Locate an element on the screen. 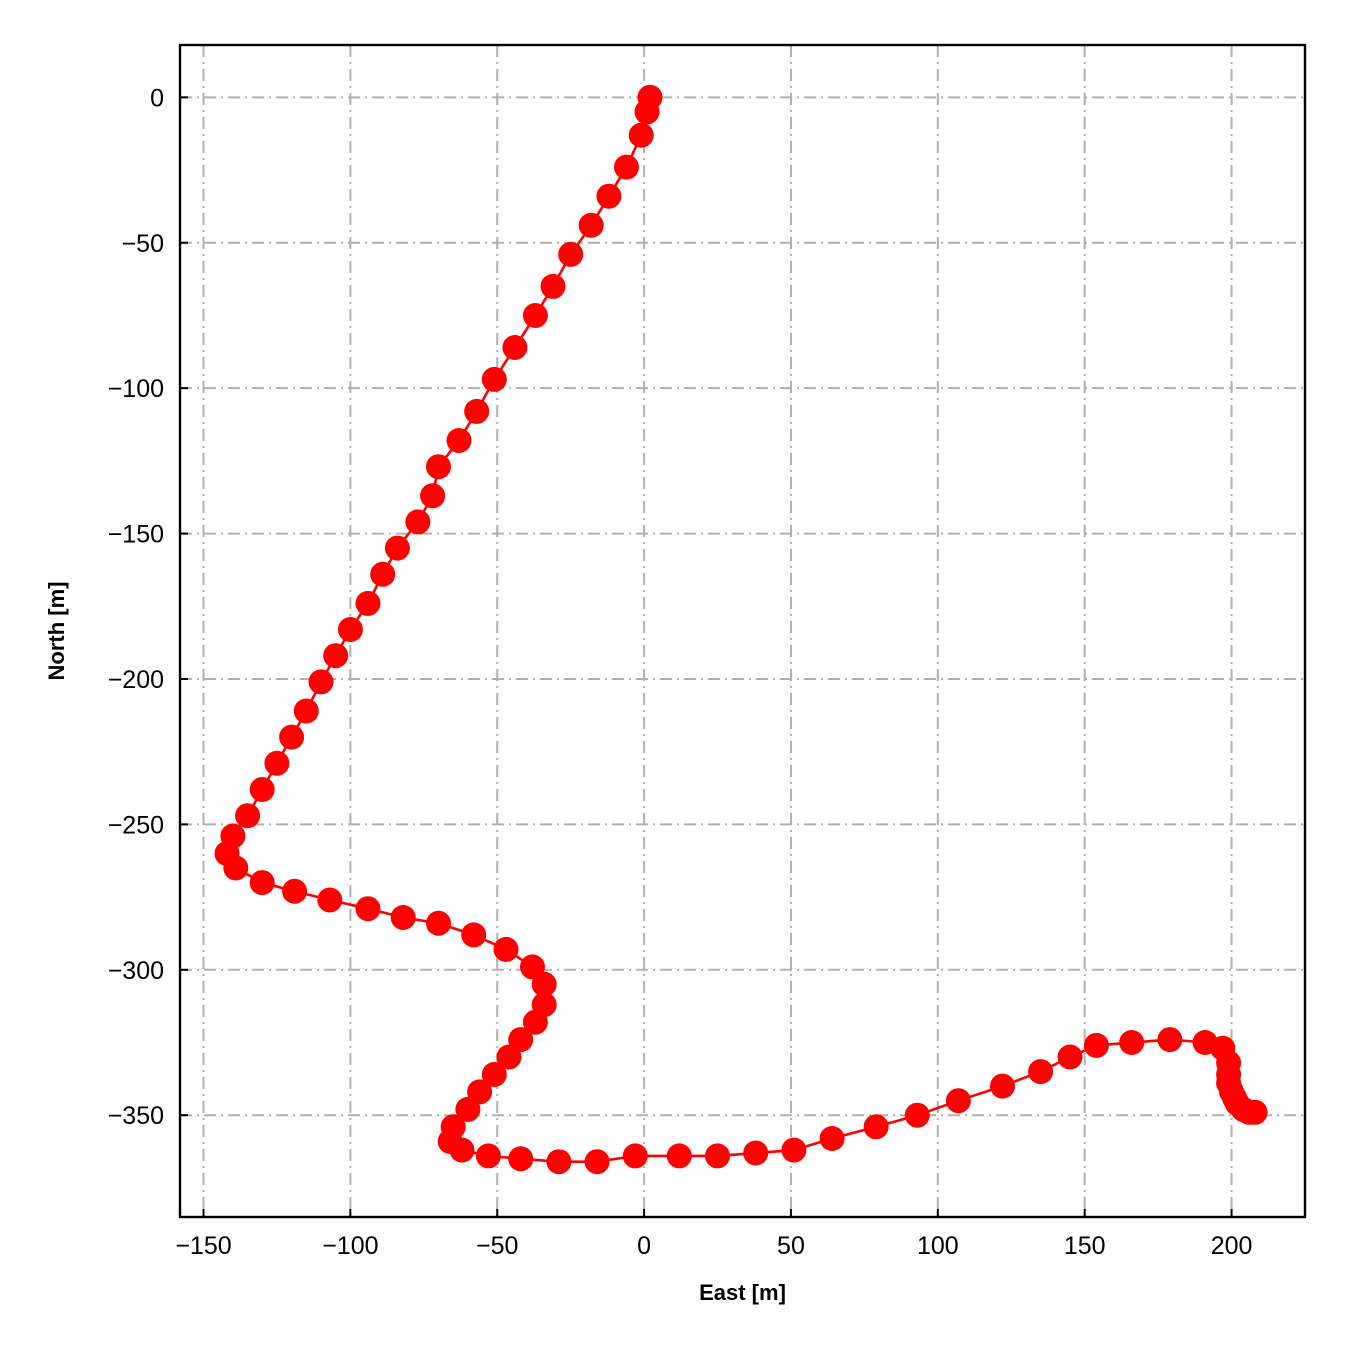 This screenshot has width=1350, height=1350. y-tick-label: −150 is located at coordinates (136, 535).